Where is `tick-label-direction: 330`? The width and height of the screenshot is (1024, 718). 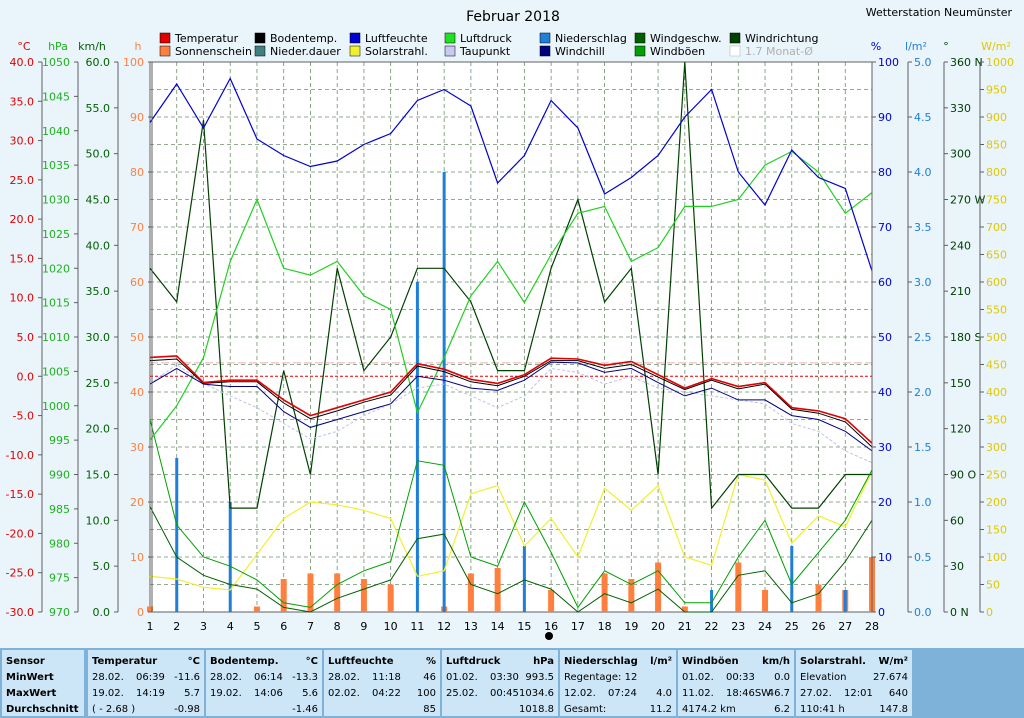
tick-label-direction: 330 is located at coordinates (960, 108).